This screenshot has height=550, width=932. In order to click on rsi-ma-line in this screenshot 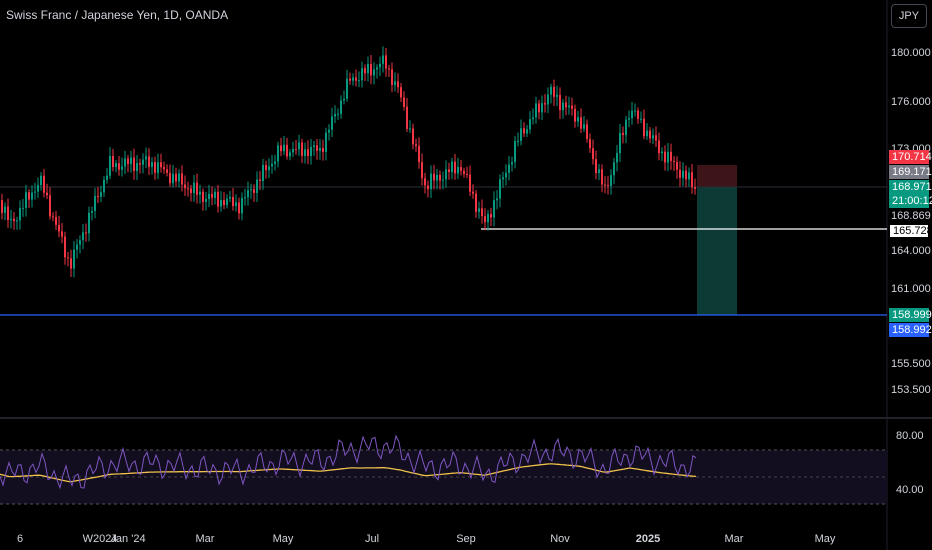, I will do `click(348, 473)`.